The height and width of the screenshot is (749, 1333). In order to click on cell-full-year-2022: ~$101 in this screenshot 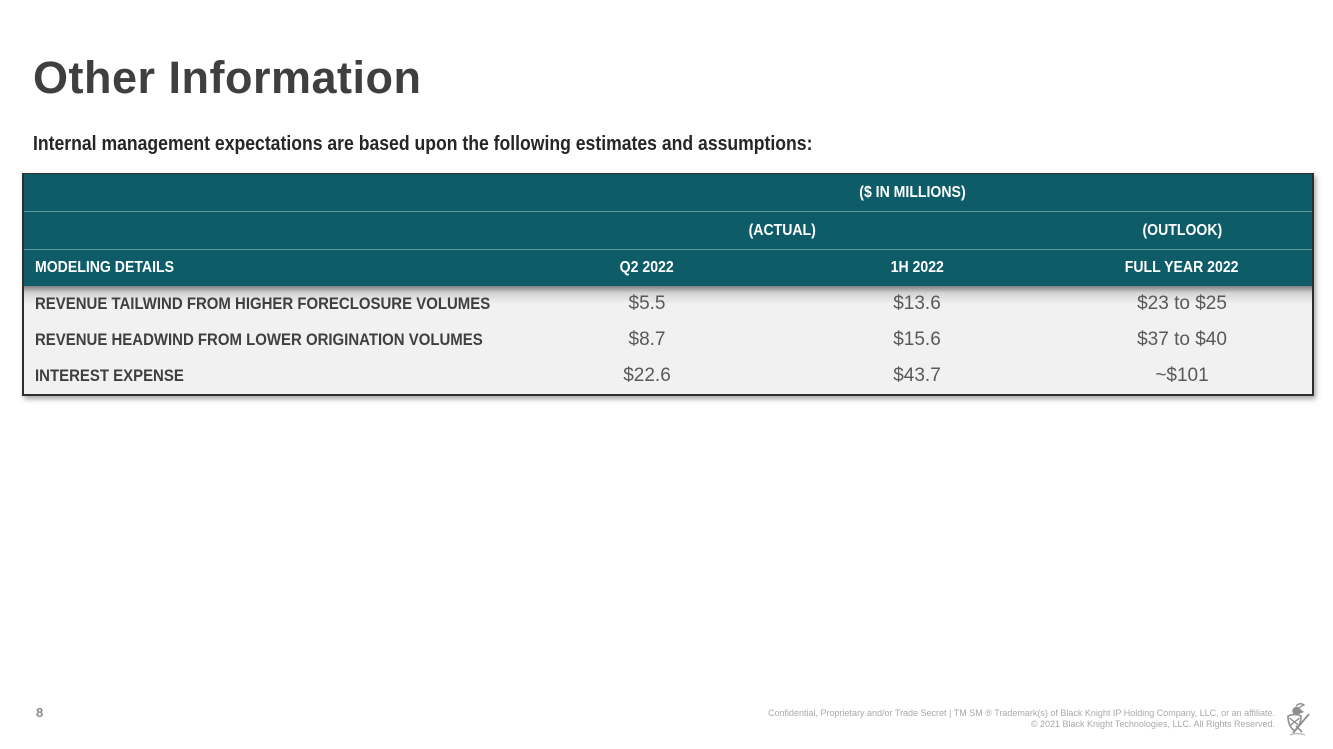, I will do `click(1182, 375)`.